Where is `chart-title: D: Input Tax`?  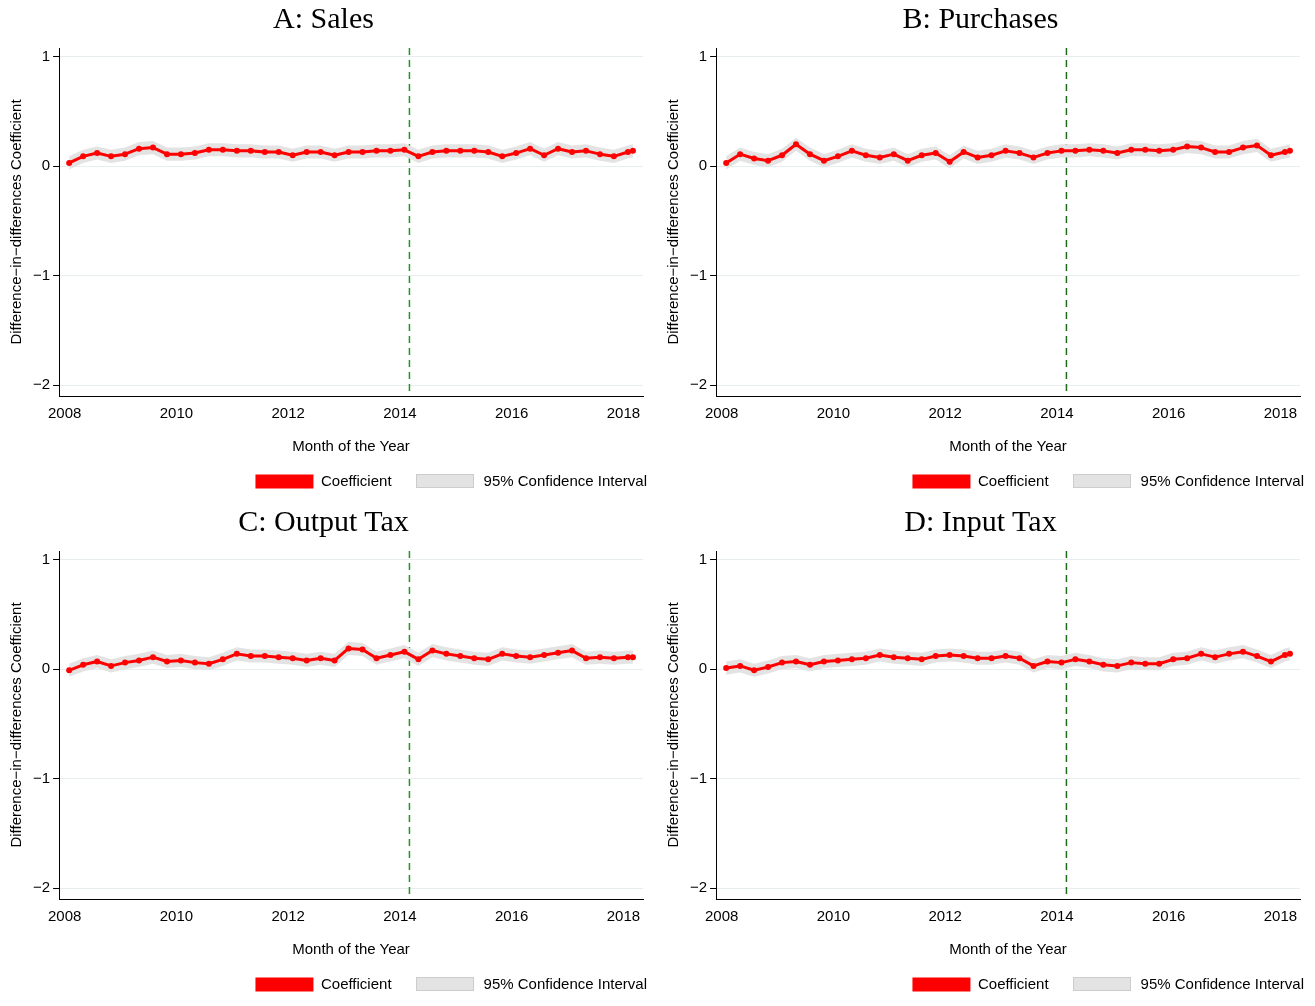
chart-title: D: Input Tax is located at coordinates (980, 520).